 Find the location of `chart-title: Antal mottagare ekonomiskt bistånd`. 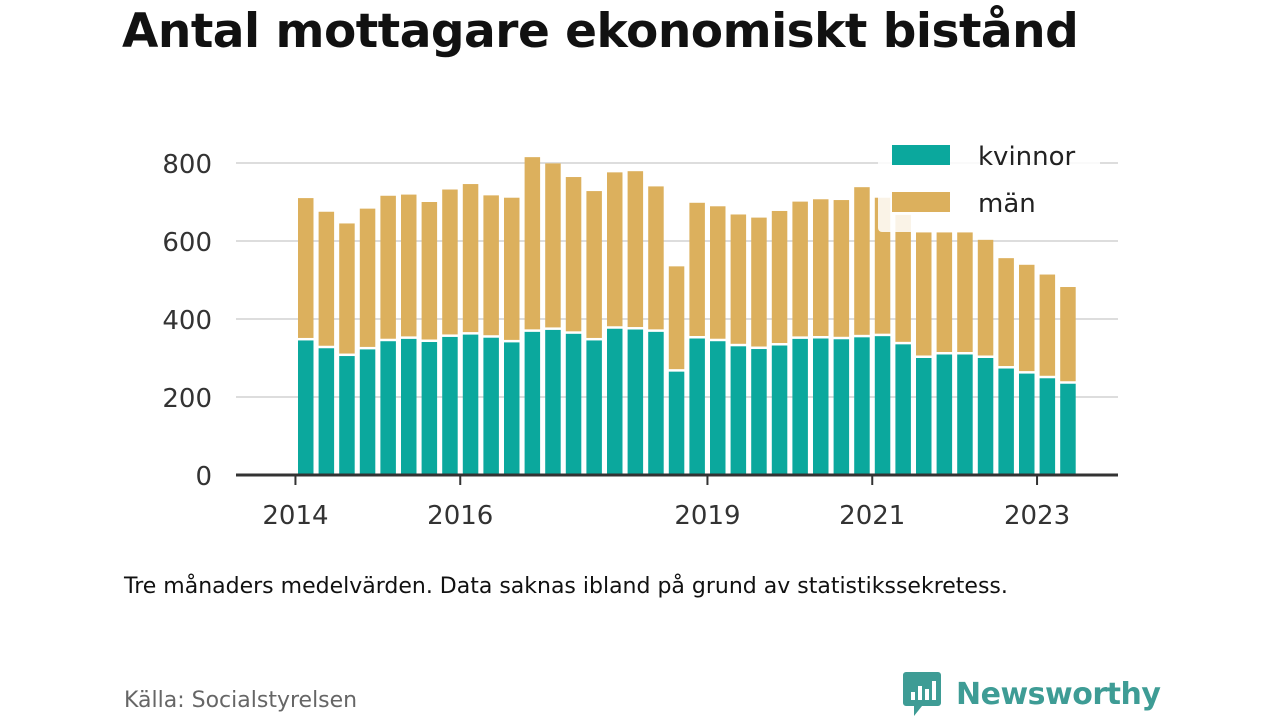

chart-title: Antal mottagare ekonomiskt bistånd is located at coordinates (600, 31).